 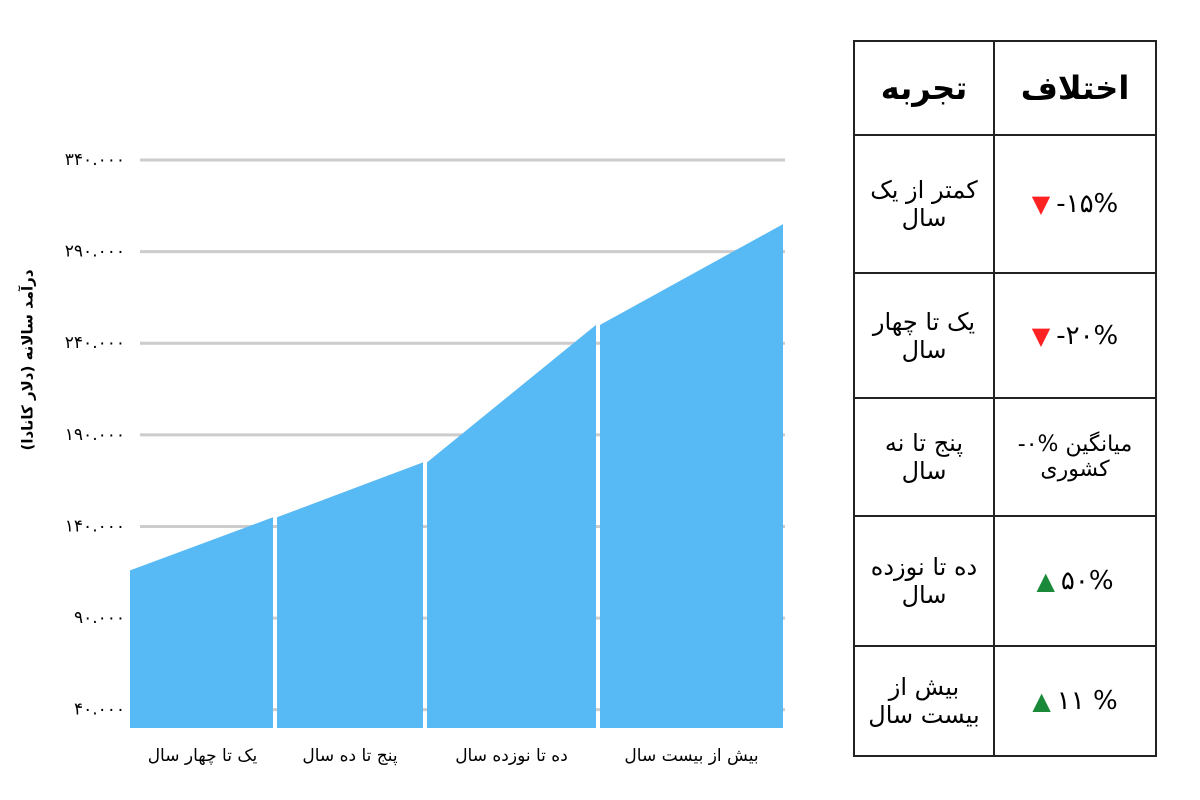 I want to click on x-tick-label: یک تا چهار سال, so click(x=203, y=756).